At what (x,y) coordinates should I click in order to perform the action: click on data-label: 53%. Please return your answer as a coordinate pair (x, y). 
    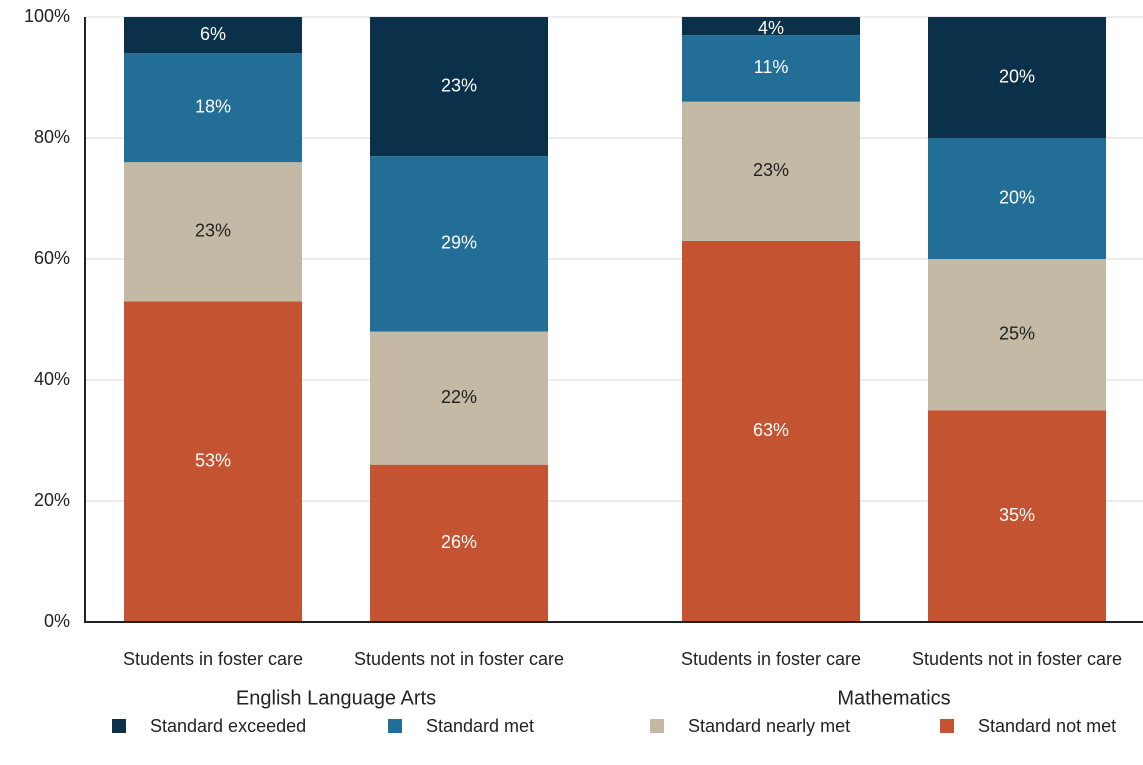
    Looking at the image, I should click on (213, 460).